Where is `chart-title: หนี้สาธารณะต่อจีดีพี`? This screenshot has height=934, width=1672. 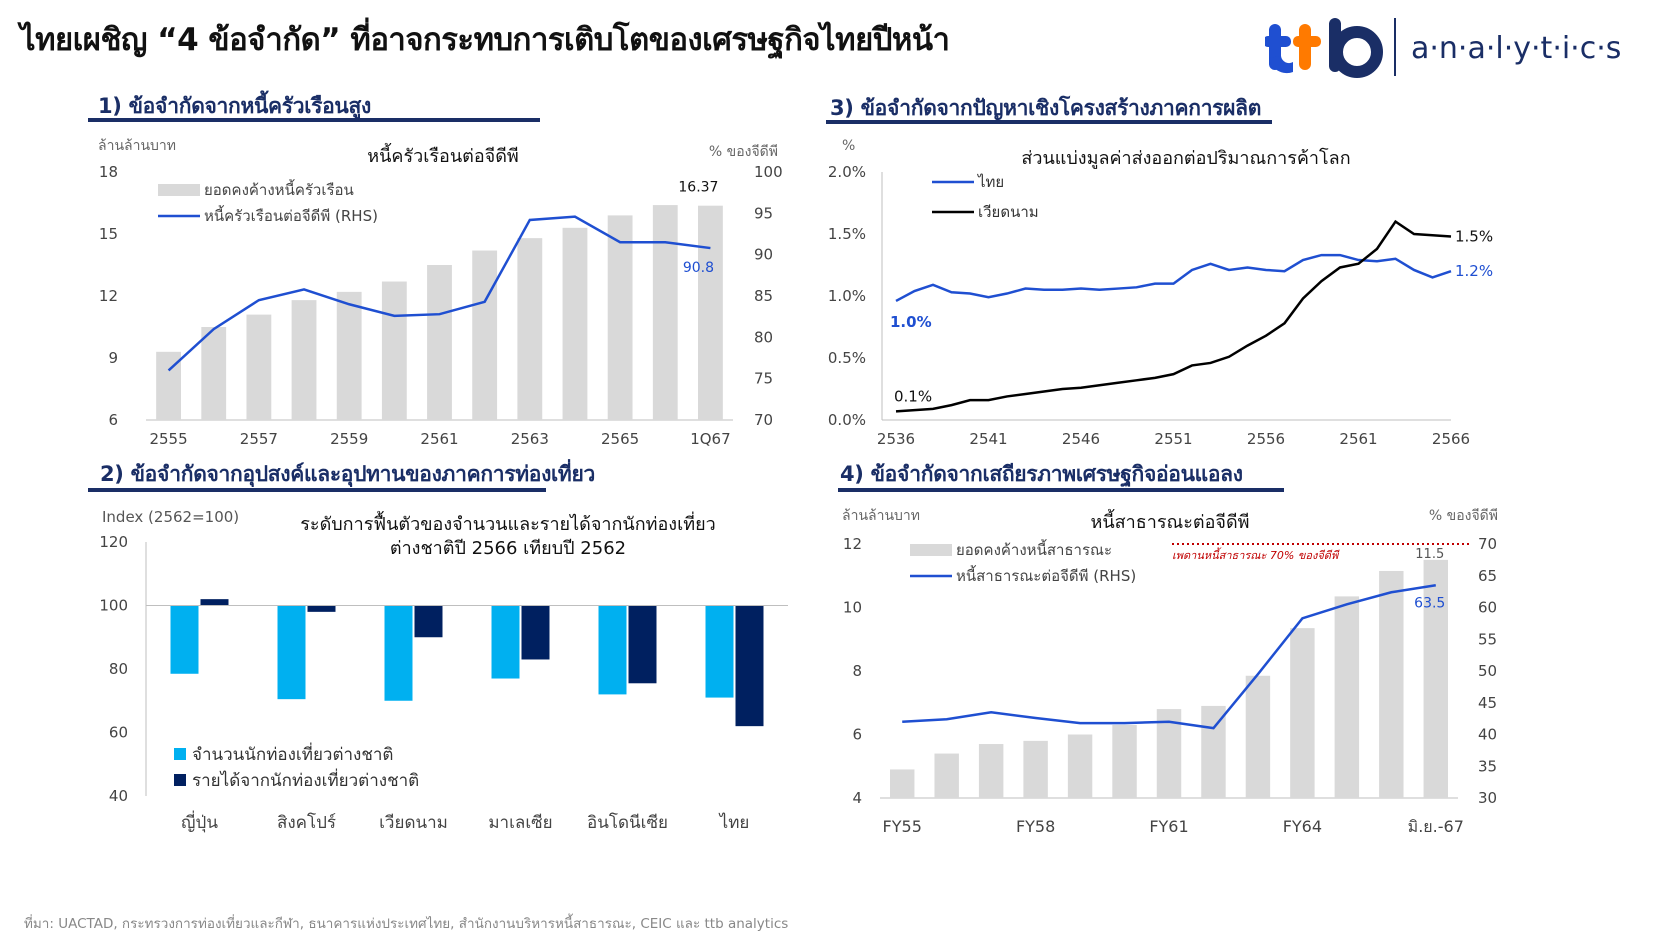
chart-title: หนี้สาธารณะต่อจีดีพี is located at coordinates (1170, 521).